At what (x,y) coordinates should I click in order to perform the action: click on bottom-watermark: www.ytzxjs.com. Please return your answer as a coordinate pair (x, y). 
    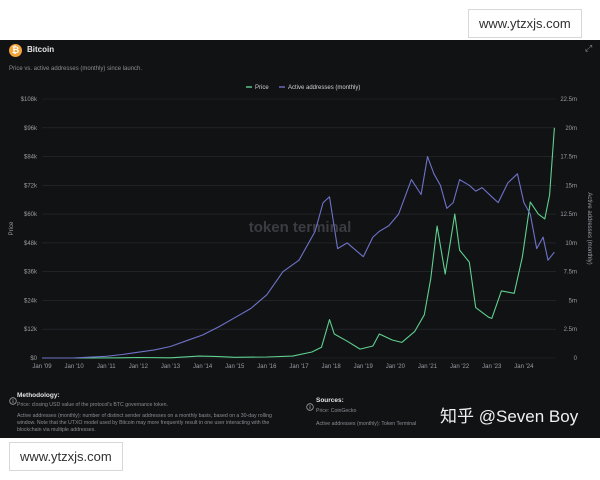
    Looking at the image, I should click on (66, 456).